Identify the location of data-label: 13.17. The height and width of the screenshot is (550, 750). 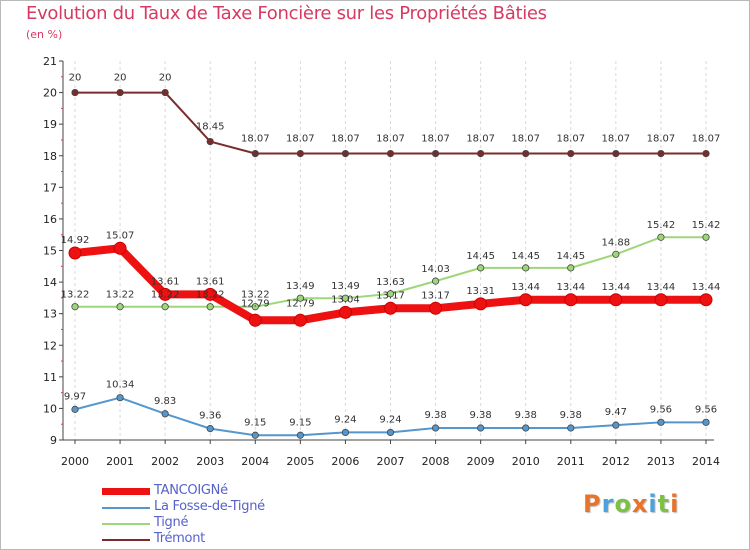
(390, 295).